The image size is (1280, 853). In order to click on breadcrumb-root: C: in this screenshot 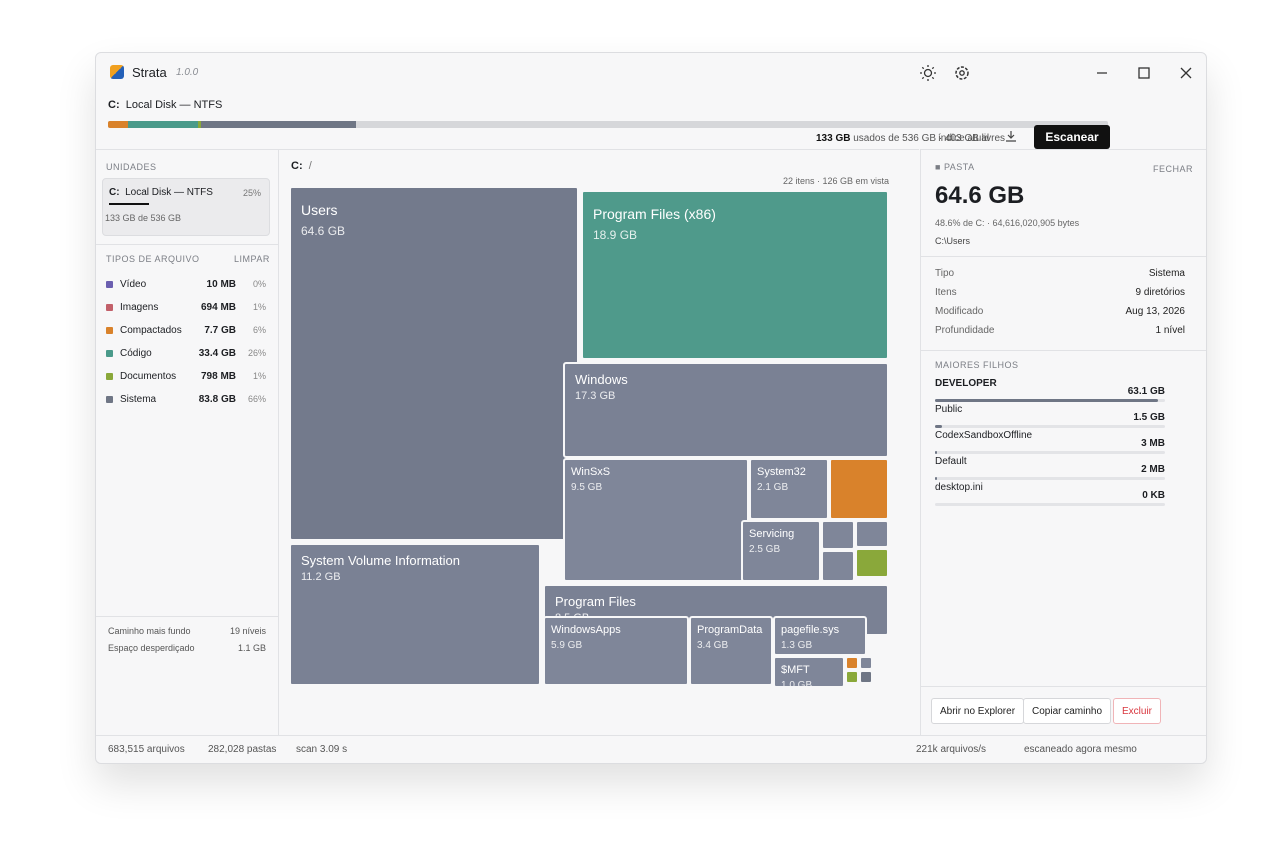, I will do `click(297, 166)`.